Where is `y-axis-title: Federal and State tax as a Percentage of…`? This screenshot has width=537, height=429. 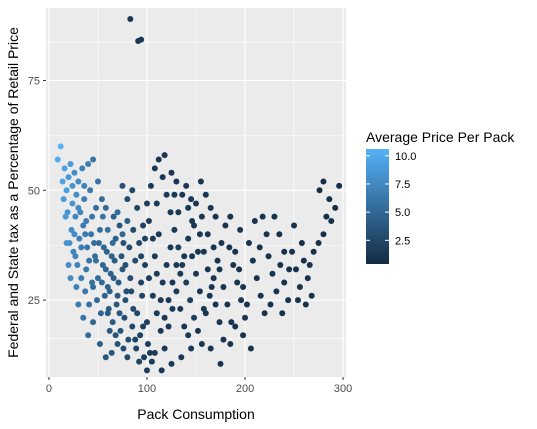
y-axis-title: Federal and State tax as a Percentage of… is located at coordinates (13, 192).